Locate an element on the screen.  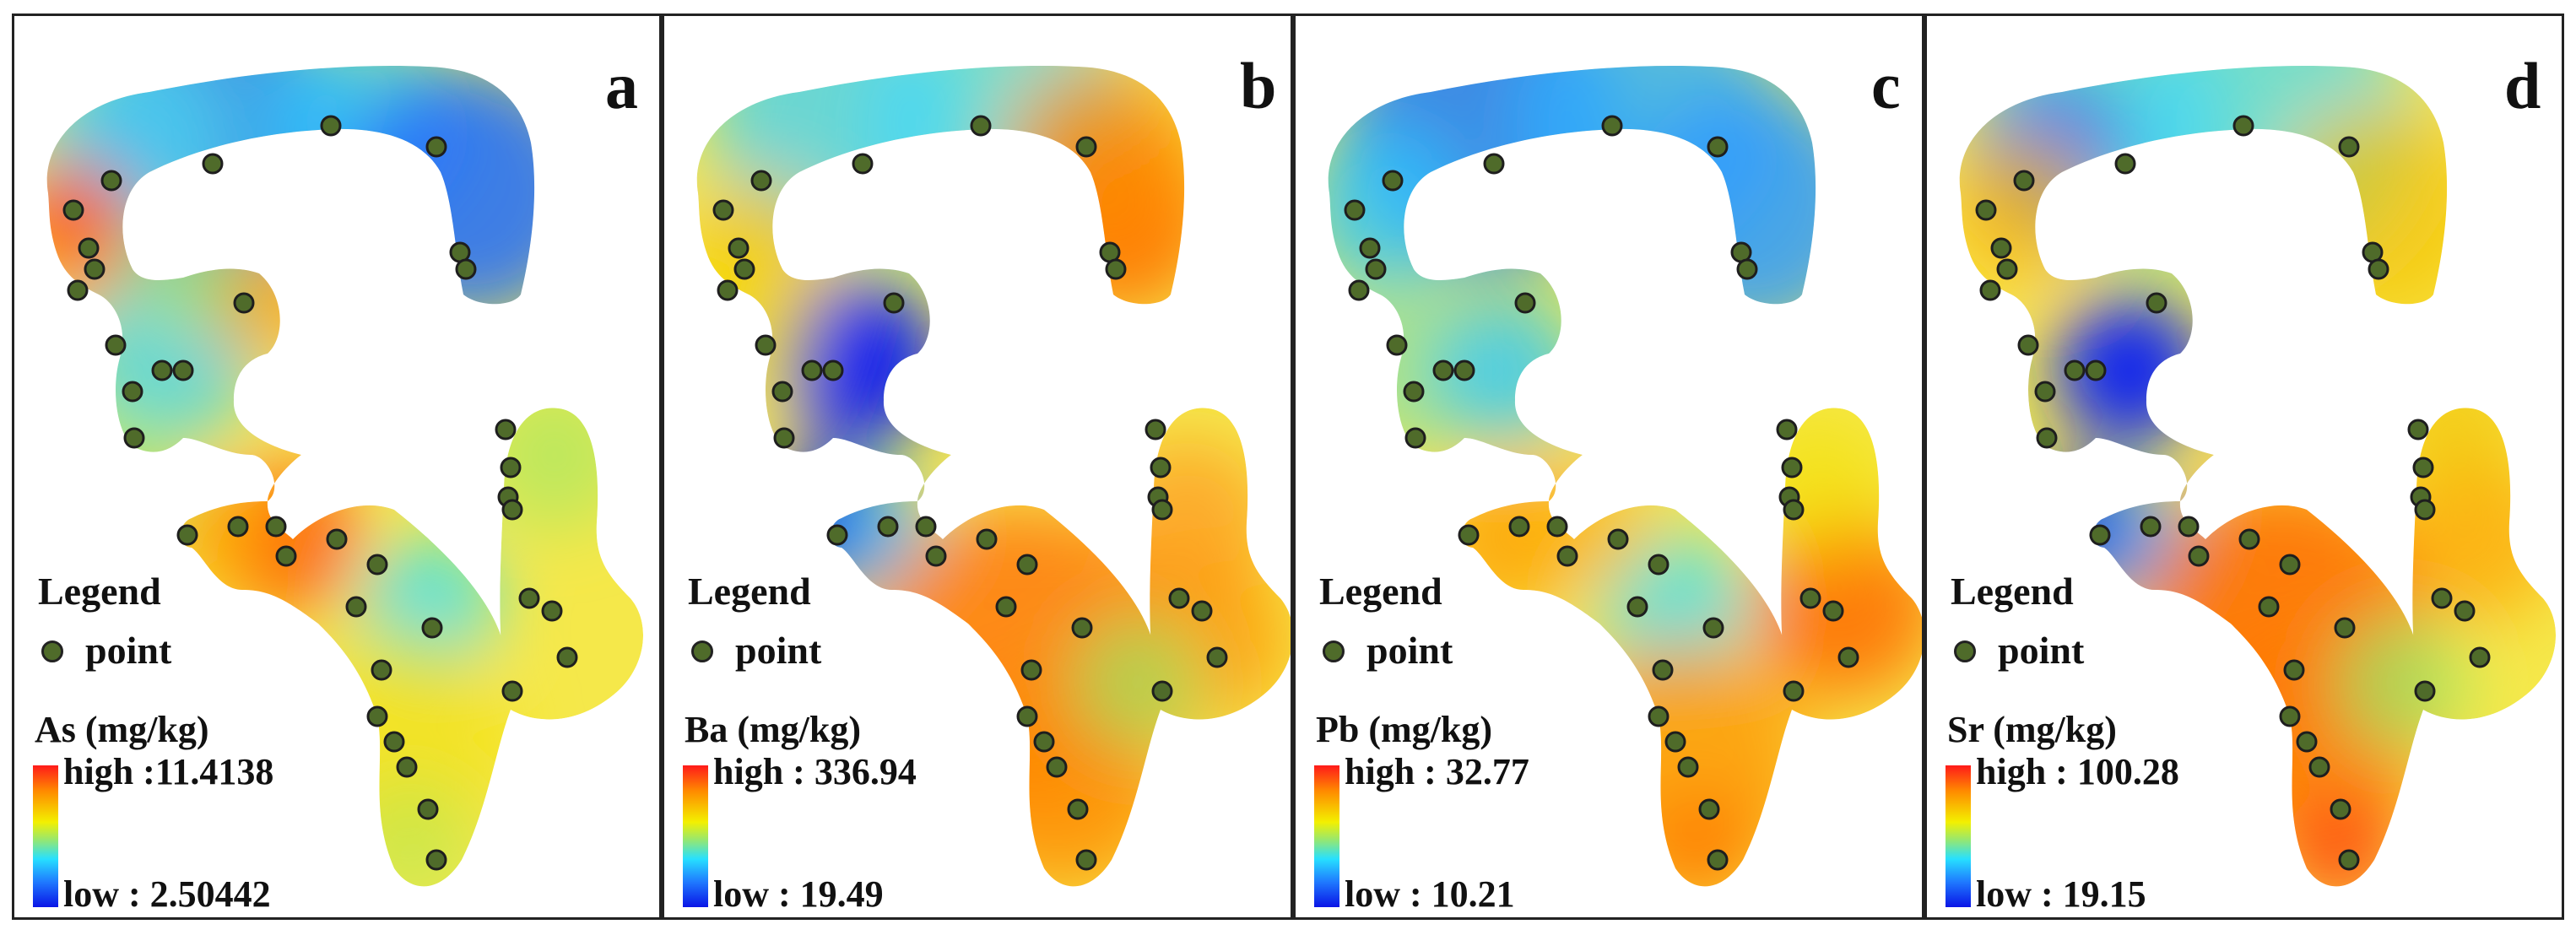
ramp-high-label: high : 32.77 is located at coordinates (1437, 771).